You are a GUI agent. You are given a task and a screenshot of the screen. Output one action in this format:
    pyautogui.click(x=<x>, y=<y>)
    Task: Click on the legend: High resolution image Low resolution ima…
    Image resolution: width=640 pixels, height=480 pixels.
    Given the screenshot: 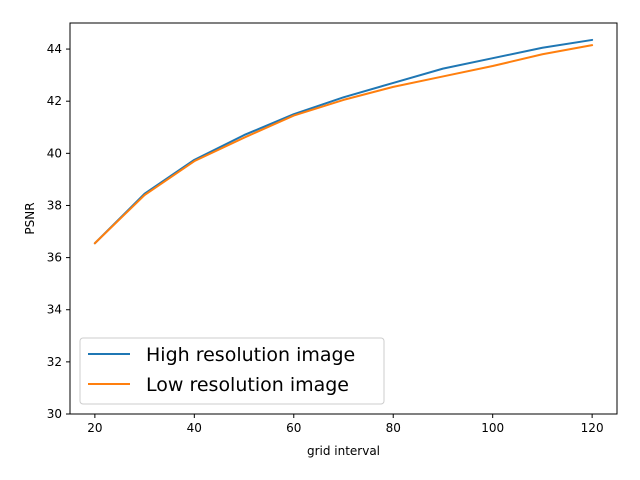 What is the action you would take?
    pyautogui.click(x=232, y=371)
    